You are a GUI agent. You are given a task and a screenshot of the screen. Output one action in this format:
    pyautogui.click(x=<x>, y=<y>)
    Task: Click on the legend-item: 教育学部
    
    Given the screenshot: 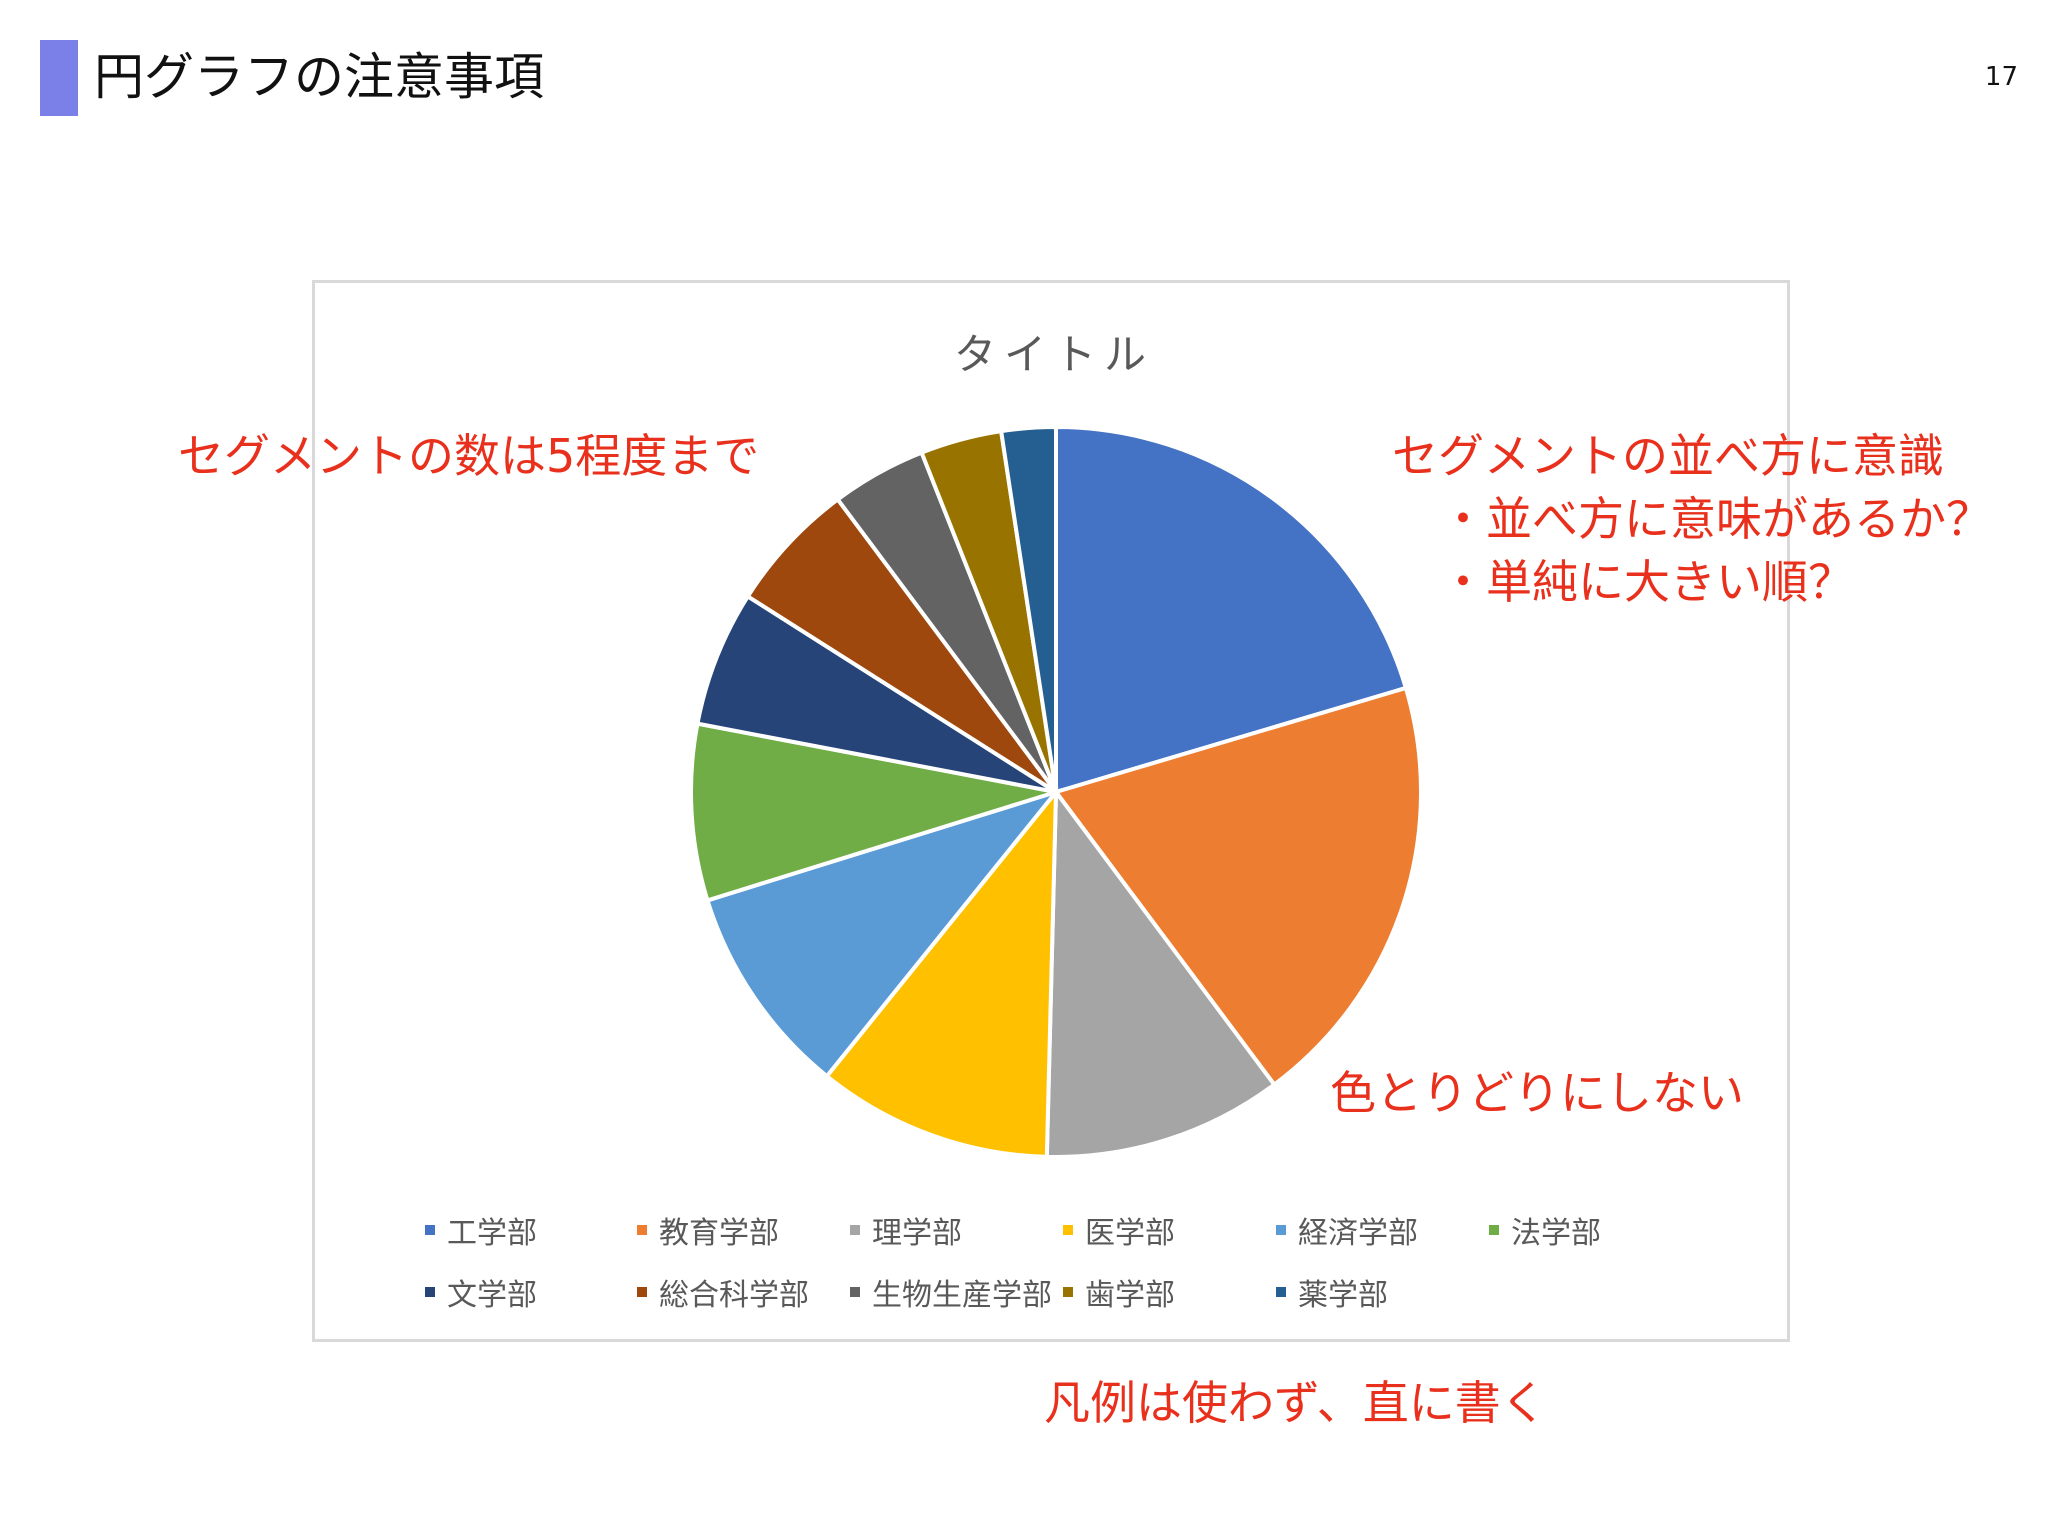 What is the action you would take?
    pyautogui.click(x=708, y=1230)
    